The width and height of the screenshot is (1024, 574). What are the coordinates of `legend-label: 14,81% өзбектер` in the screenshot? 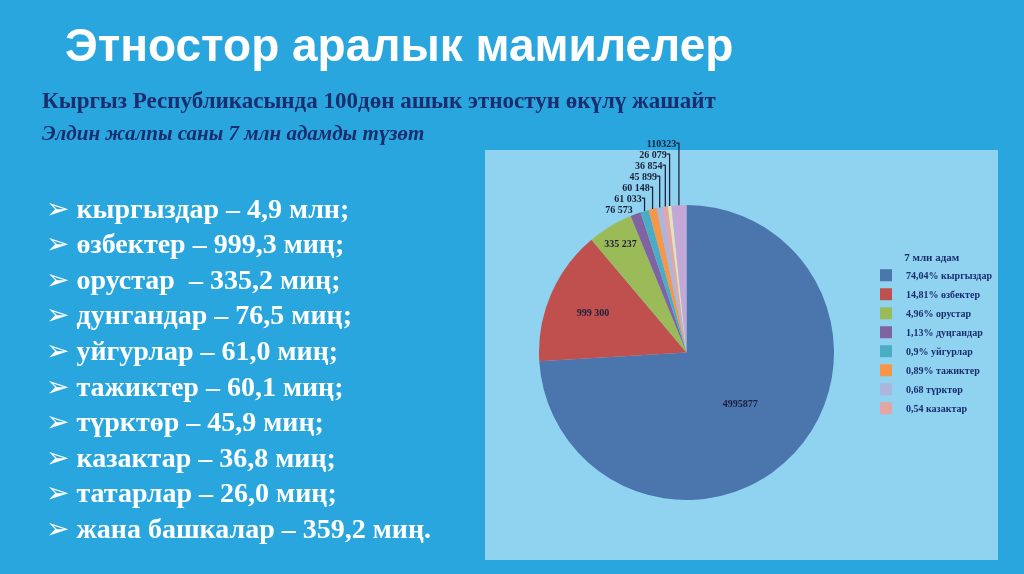 It's located at (943, 295).